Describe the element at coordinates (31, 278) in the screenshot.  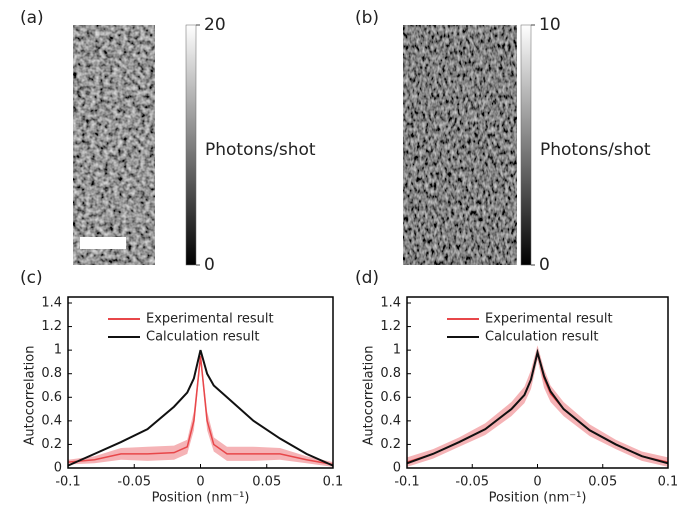
I see `panel-label: (c)` at that location.